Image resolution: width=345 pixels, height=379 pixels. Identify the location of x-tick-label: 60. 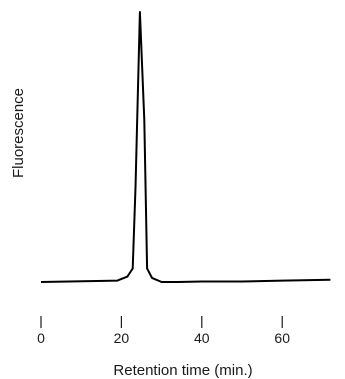
(282, 338).